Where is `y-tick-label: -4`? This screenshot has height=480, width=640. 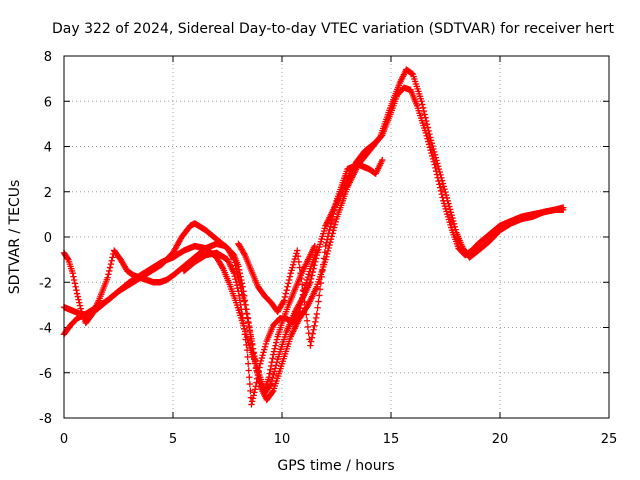 y-tick-label: -4 is located at coordinates (45, 329).